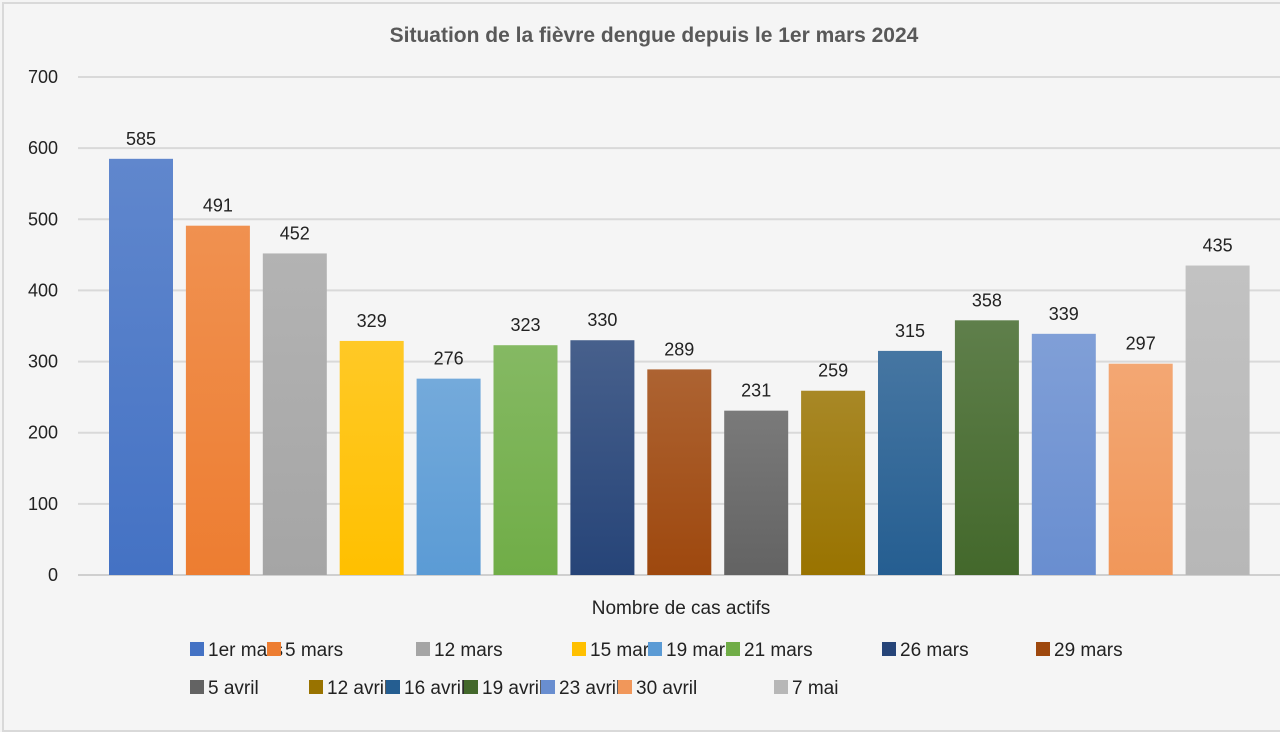 The width and height of the screenshot is (1280, 732). I want to click on legend-item: 12 mars, so click(459, 650).